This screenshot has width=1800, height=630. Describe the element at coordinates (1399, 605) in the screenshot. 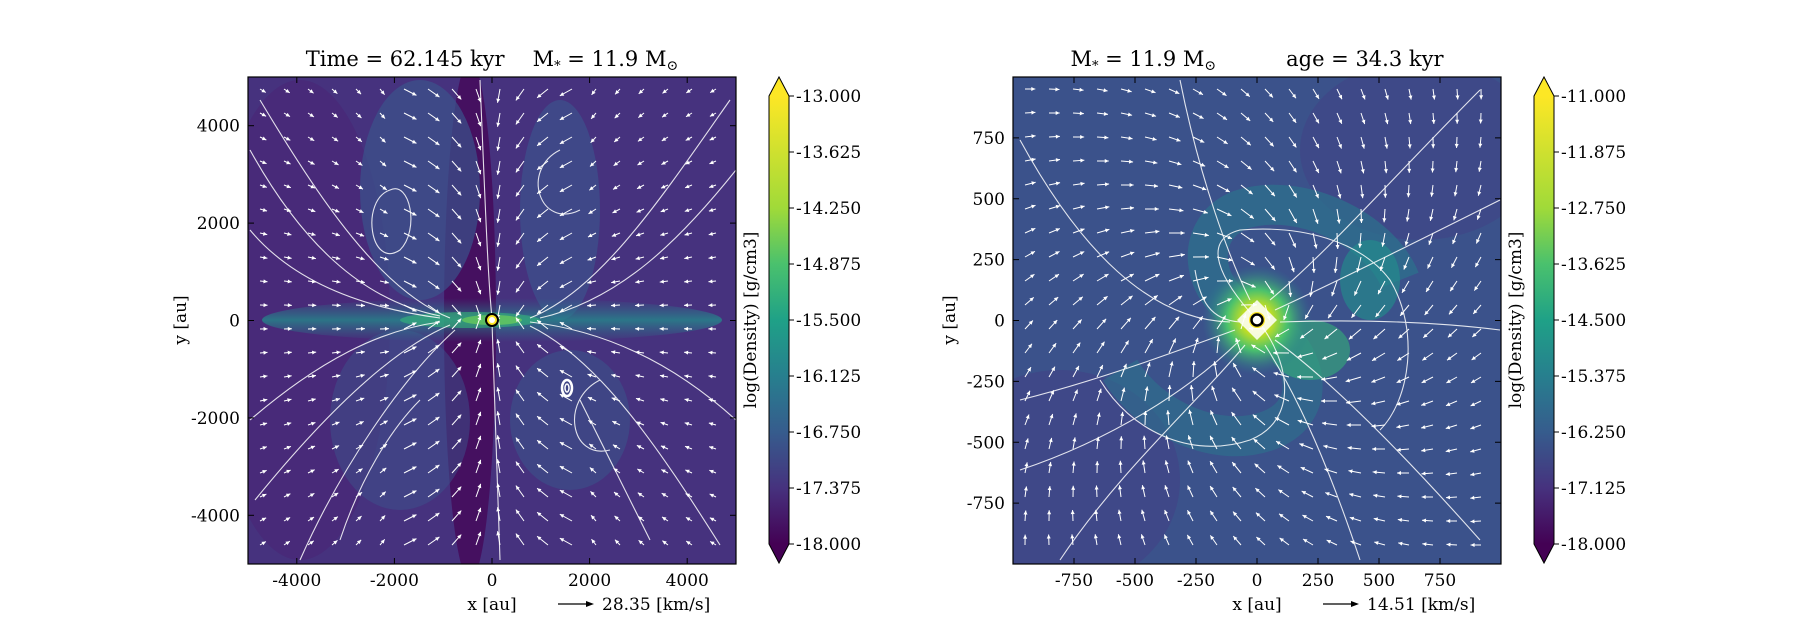

I see `panel-right-vector-key: 14.51 [km/s]` at that location.